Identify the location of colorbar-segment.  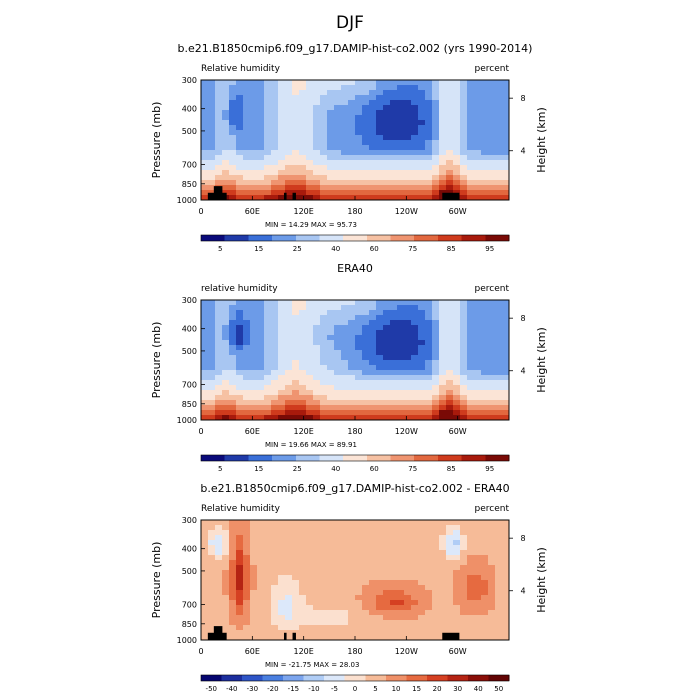
(450, 238).